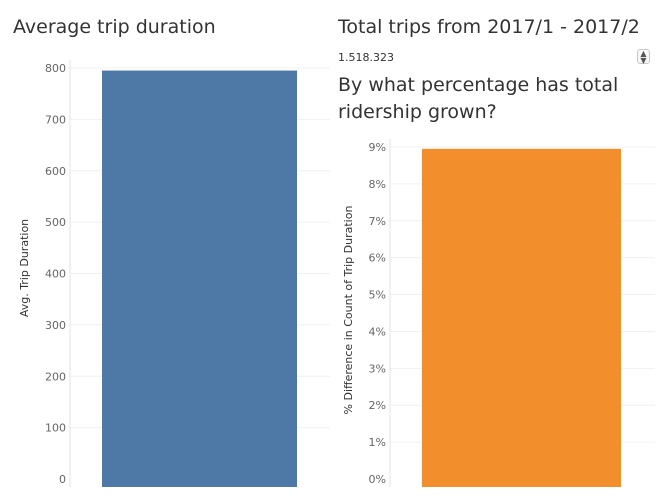  What do you see at coordinates (62, 479) in the screenshot?
I see `y-tick-label: 0` at bounding box center [62, 479].